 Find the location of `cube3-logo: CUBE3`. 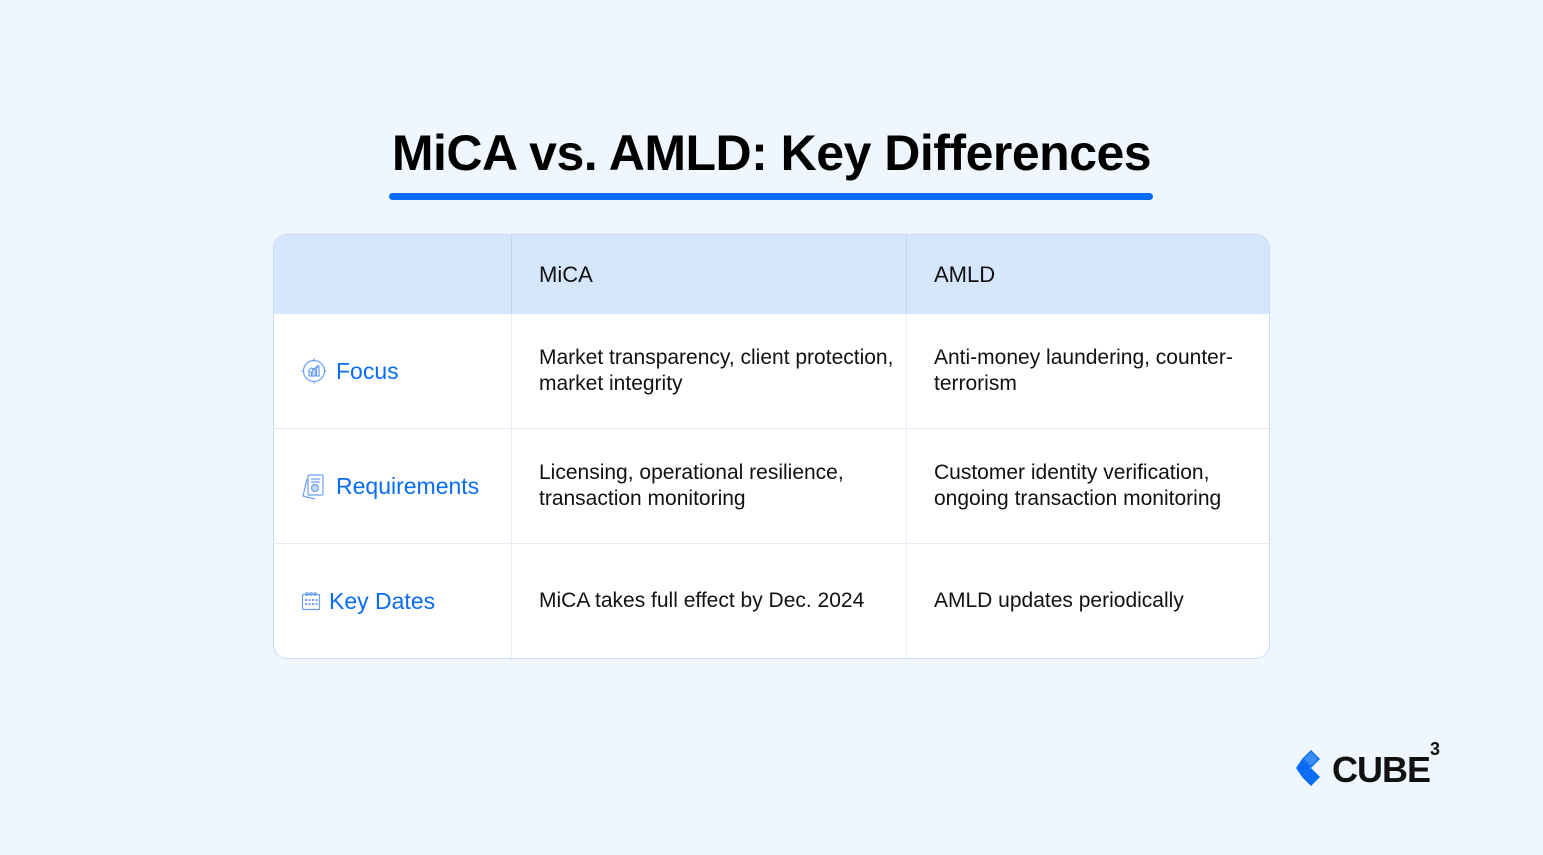

cube3-logo: CUBE3 is located at coordinates (1368, 765).